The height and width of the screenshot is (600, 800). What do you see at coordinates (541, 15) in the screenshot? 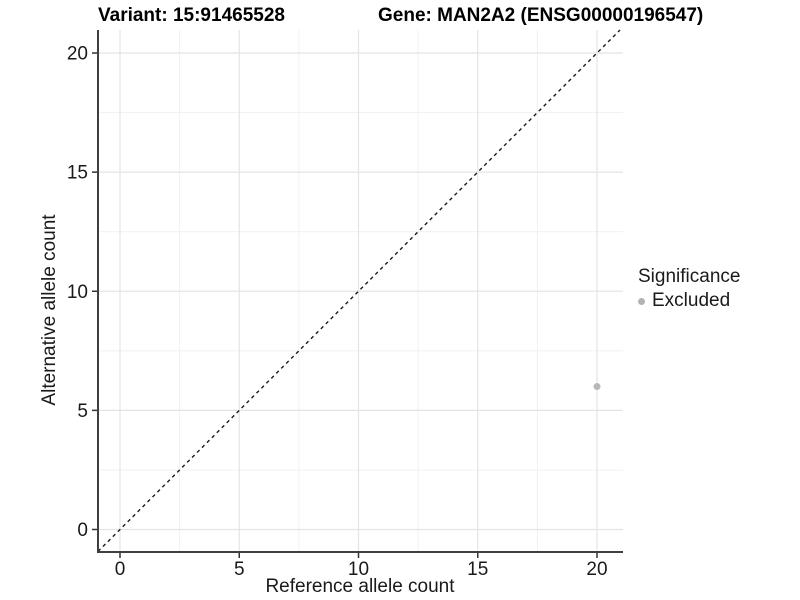
I see `gene-title: Gene: MAN2A2 (ENSG00000196547)` at bounding box center [541, 15].